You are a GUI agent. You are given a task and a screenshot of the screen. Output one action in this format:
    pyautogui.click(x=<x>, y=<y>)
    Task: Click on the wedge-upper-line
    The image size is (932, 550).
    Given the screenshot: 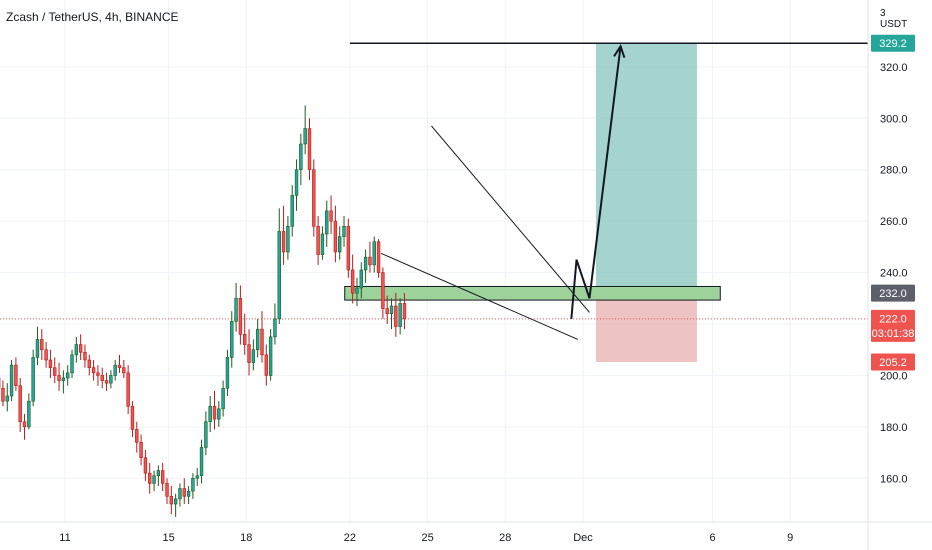 What is the action you would take?
    pyautogui.click(x=510, y=219)
    